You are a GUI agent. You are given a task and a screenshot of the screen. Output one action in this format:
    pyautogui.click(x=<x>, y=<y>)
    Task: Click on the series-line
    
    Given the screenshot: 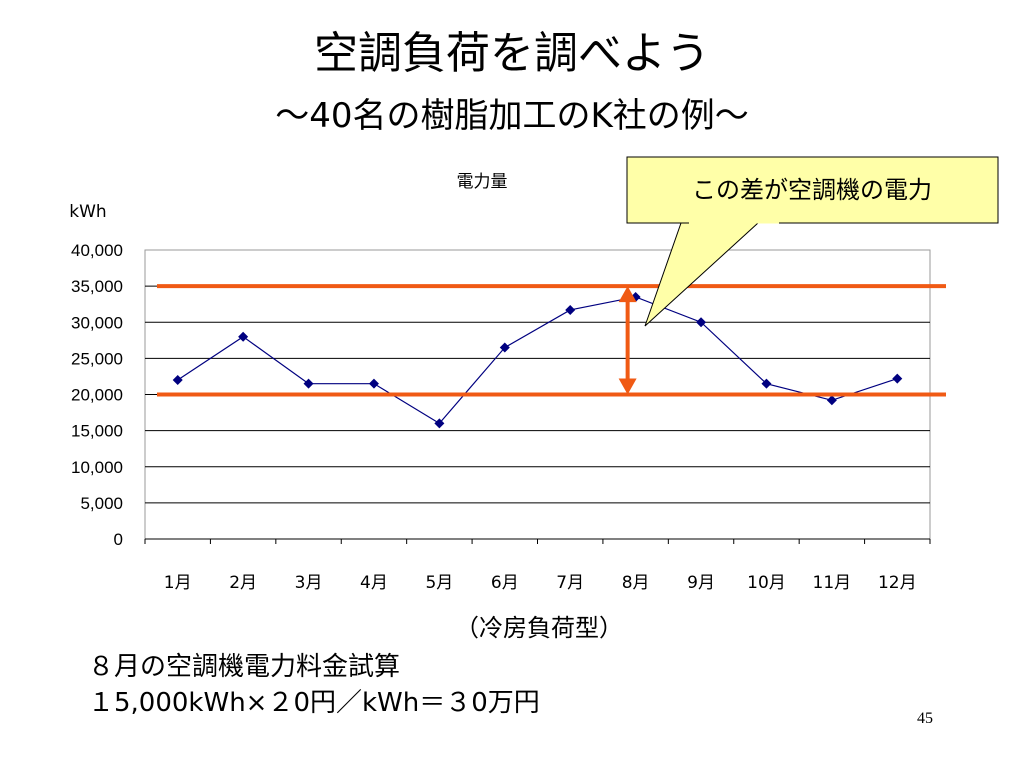 What is the action you would take?
    pyautogui.click(x=537, y=360)
    